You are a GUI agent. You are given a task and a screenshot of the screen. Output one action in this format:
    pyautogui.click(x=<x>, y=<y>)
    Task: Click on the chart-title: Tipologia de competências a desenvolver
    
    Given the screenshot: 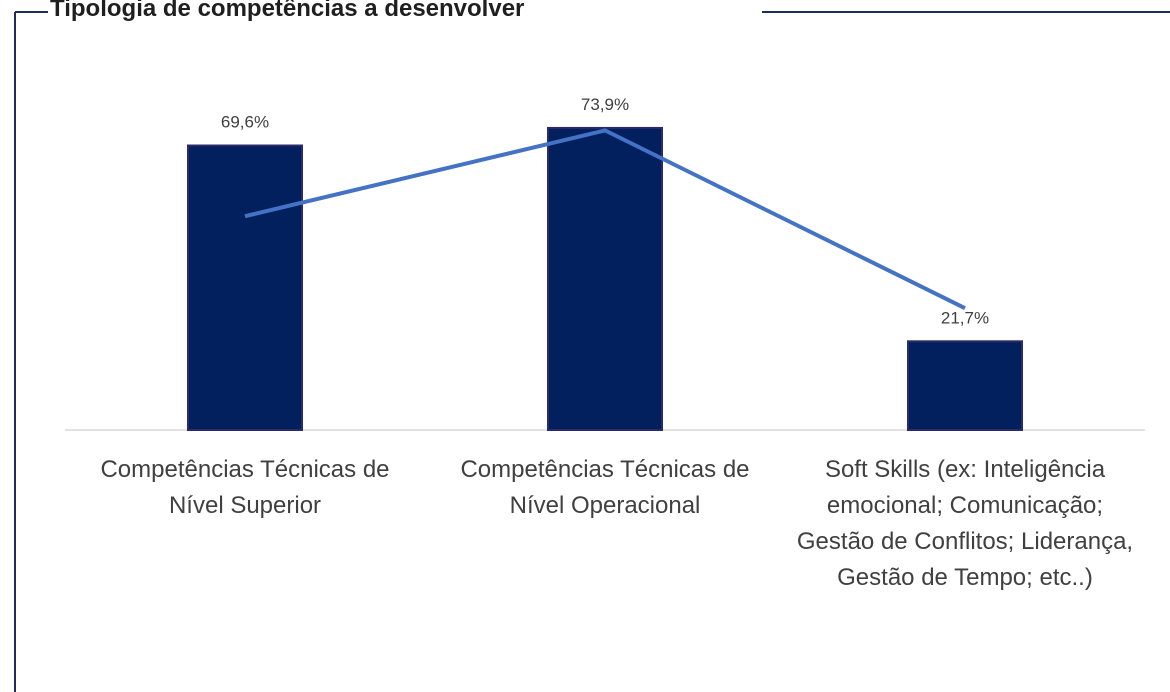 What is the action you would take?
    pyautogui.click(x=287, y=11)
    